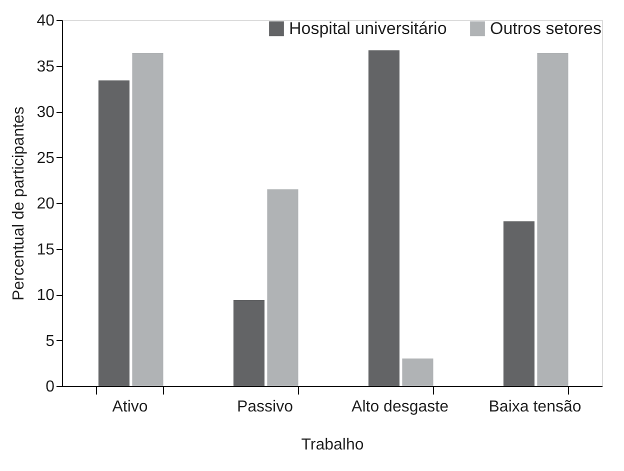 The width and height of the screenshot is (624, 471). What do you see at coordinates (45, 67) in the screenshot?
I see `y-tick-label: 35` at bounding box center [45, 67].